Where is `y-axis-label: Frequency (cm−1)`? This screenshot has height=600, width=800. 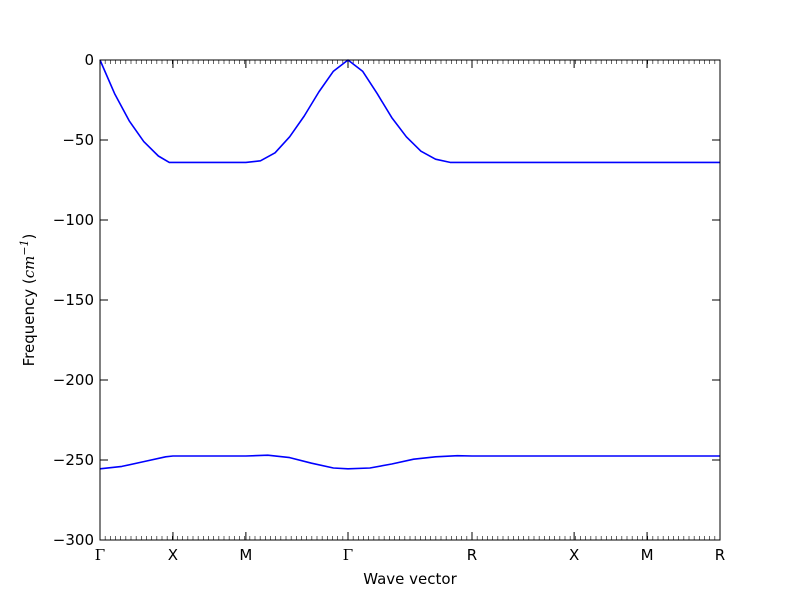 y-axis-label: Frequency (cm−1) is located at coordinates (28, 300).